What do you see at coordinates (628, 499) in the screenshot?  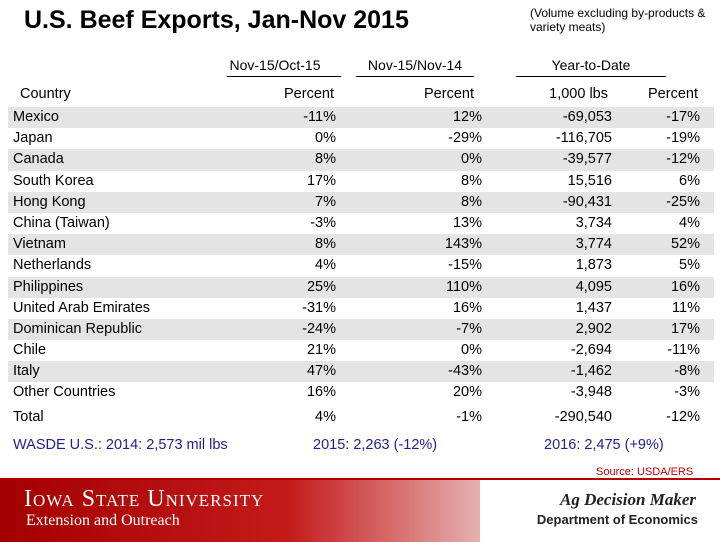 I see `ag-decision-maker-logo: Ag Decision Maker` at bounding box center [628, 499].